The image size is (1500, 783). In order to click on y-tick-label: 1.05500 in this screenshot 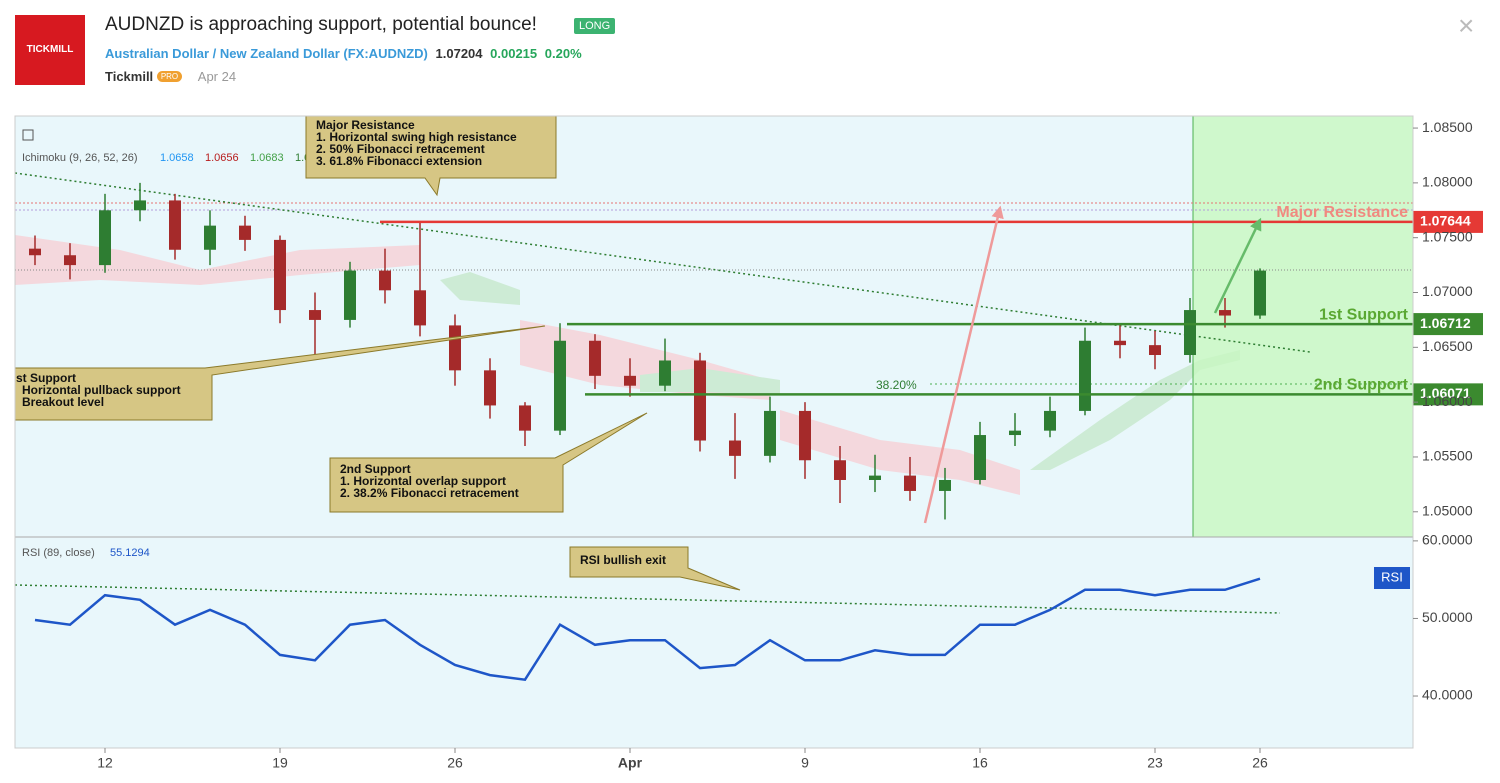, I will do `click(1447, 456)`.